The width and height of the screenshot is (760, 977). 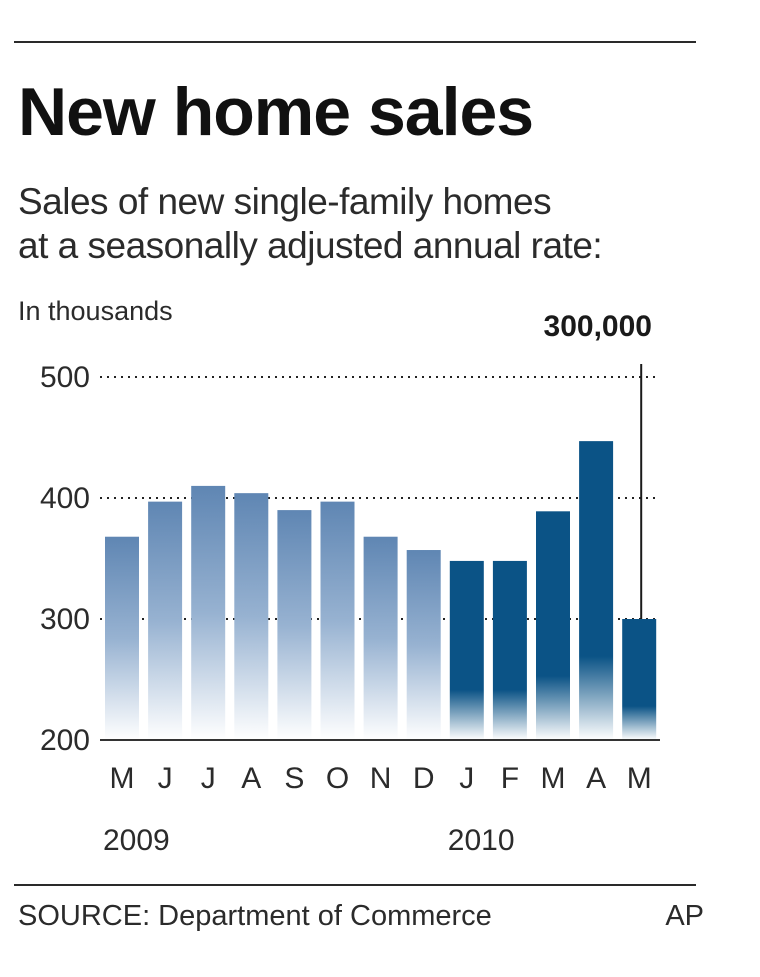 I want to click on y-tick-label: 200, so click(x=65, y=740).